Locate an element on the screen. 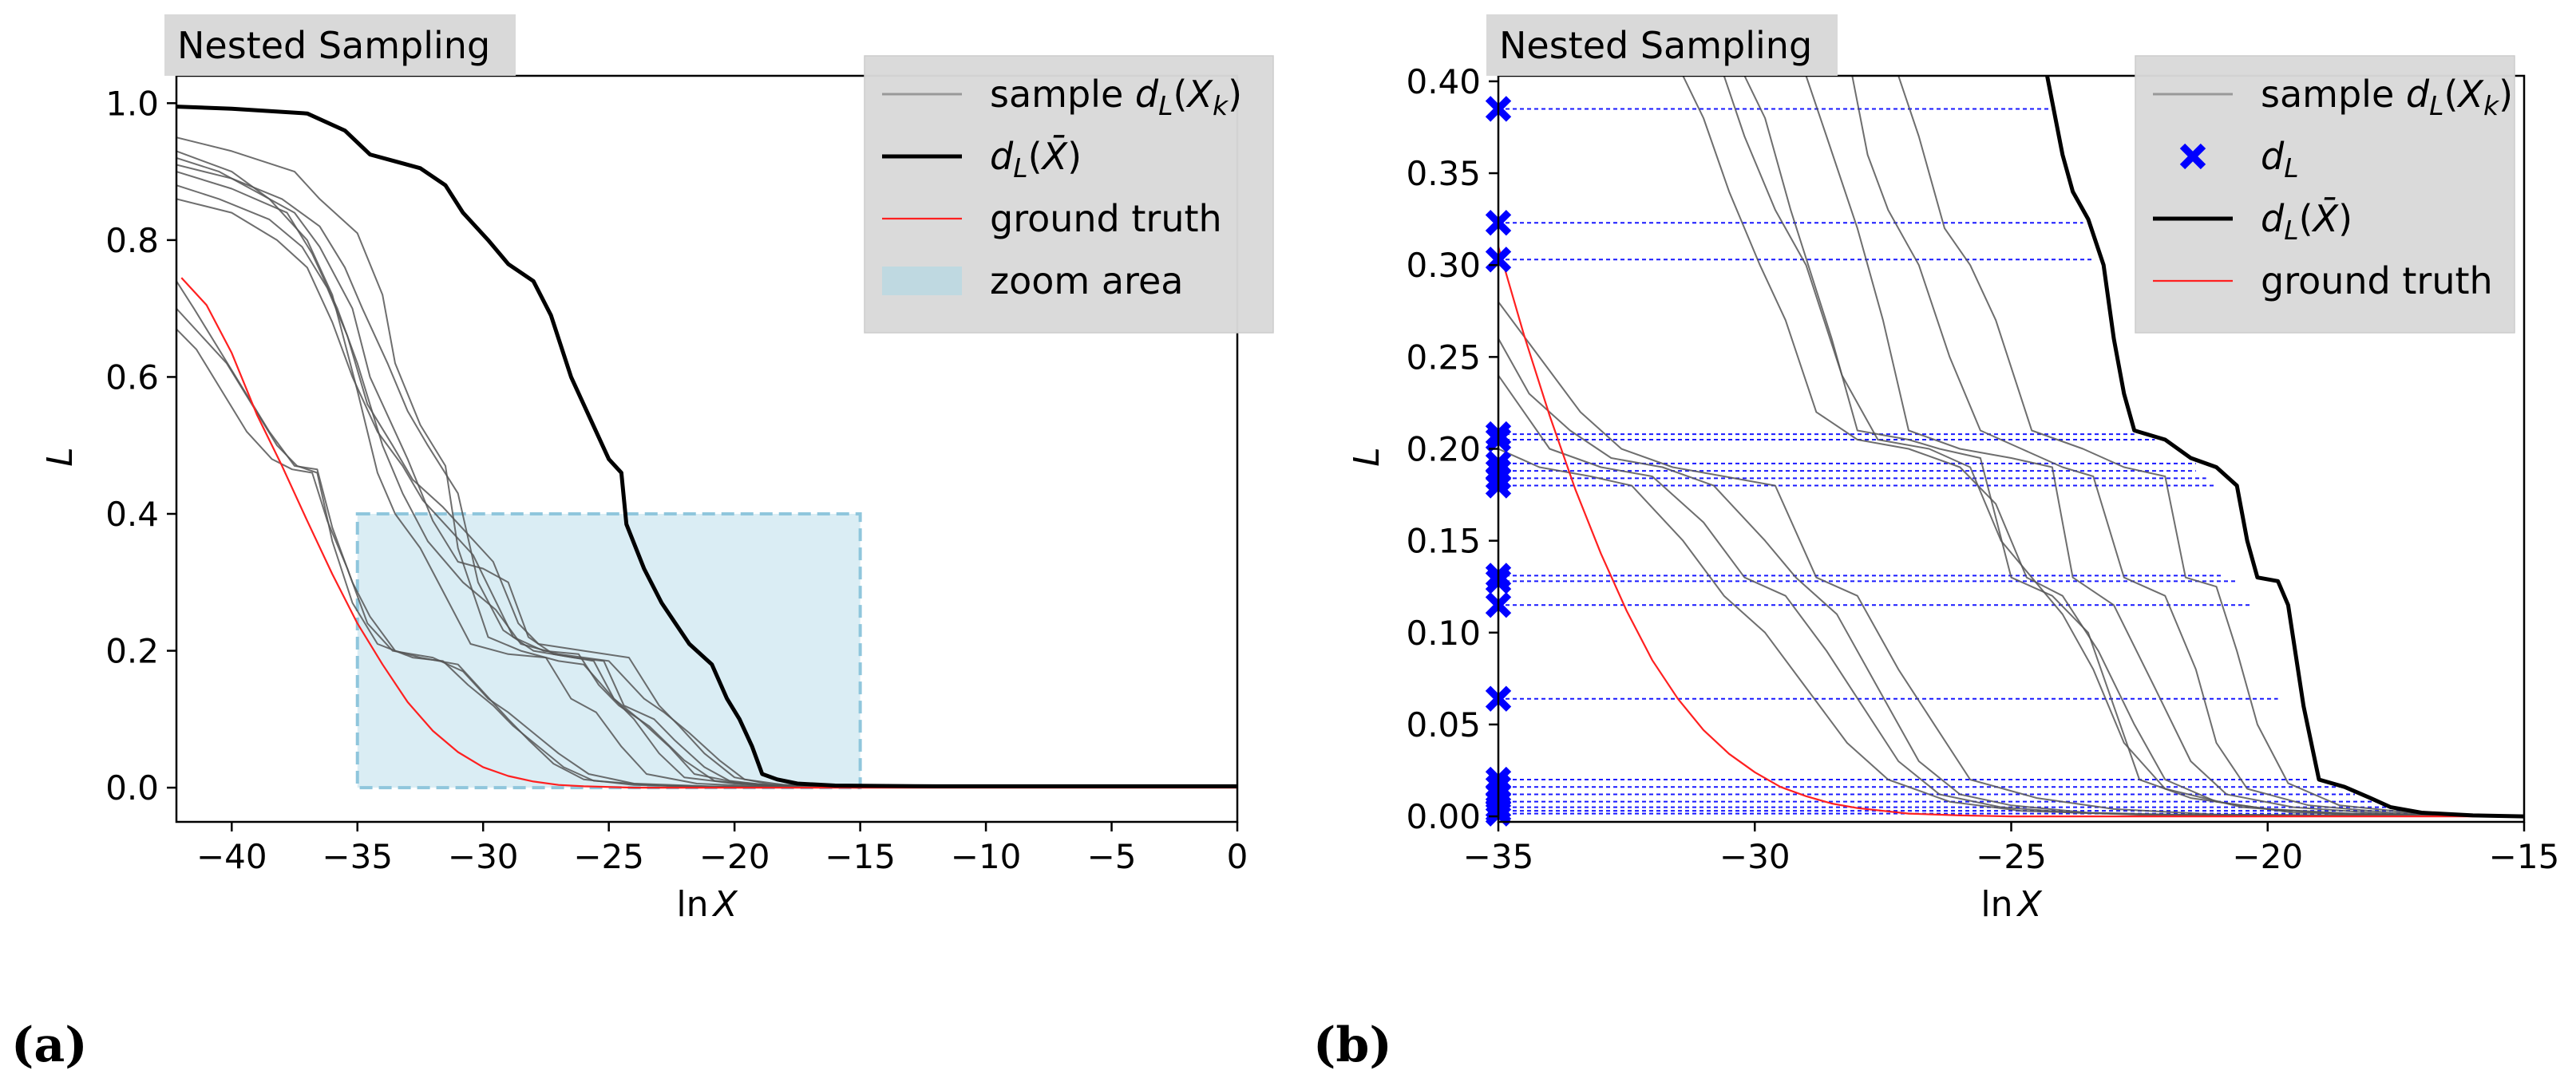 This screenshot has width=2576, height=1086. x-tick-label-a-8: 0 is located at coordinates (1237, 856).